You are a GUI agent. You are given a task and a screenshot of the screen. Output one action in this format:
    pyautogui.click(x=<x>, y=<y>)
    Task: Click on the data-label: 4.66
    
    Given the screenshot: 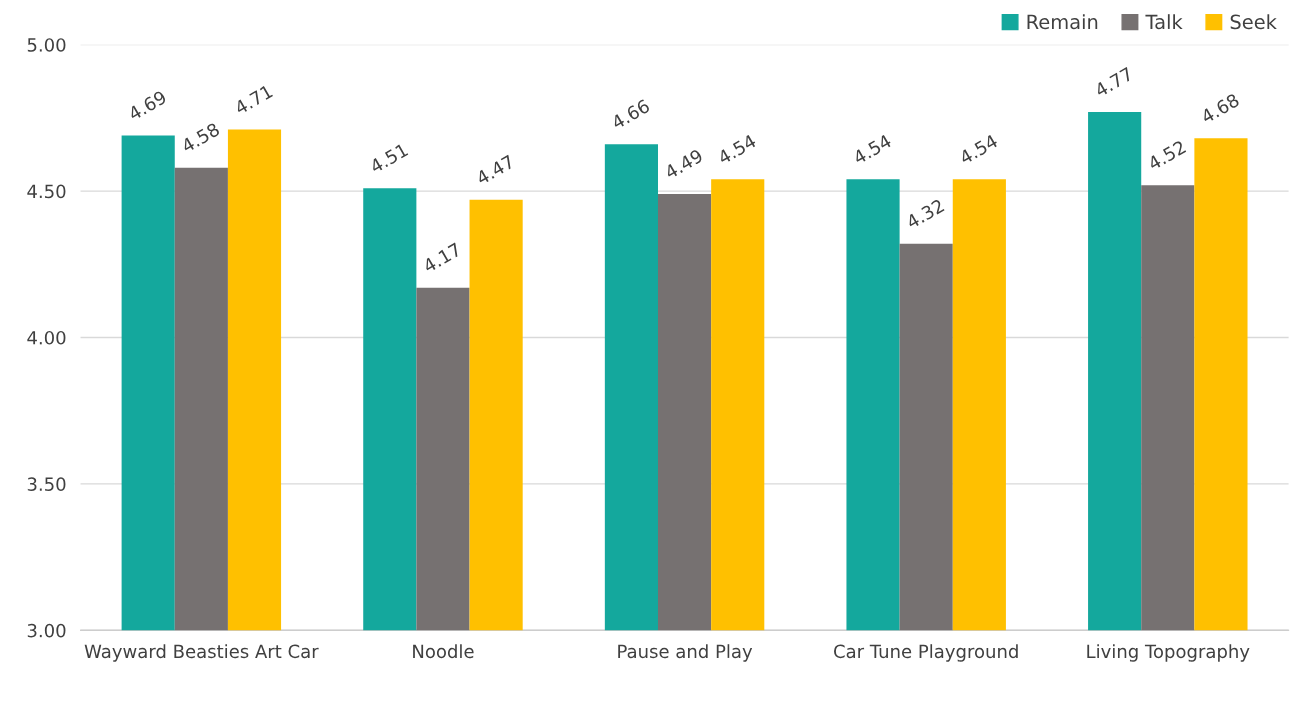 What is the action you would take?
    pyautogui.click(x=630, y=114)
    